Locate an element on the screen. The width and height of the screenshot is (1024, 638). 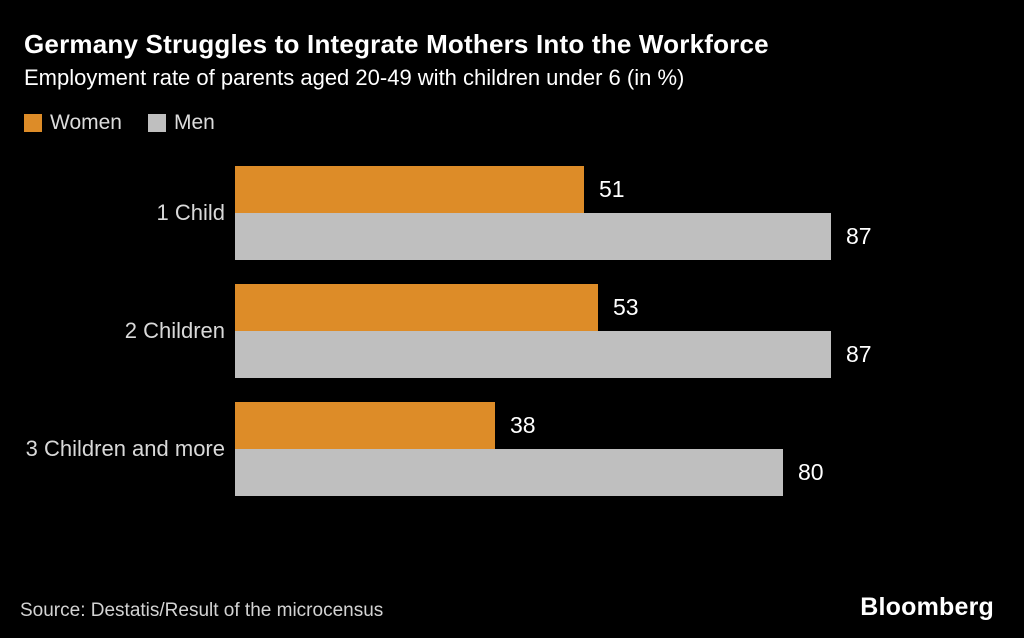
category-label: 3 Children and more is located at coordinates (125, 448).